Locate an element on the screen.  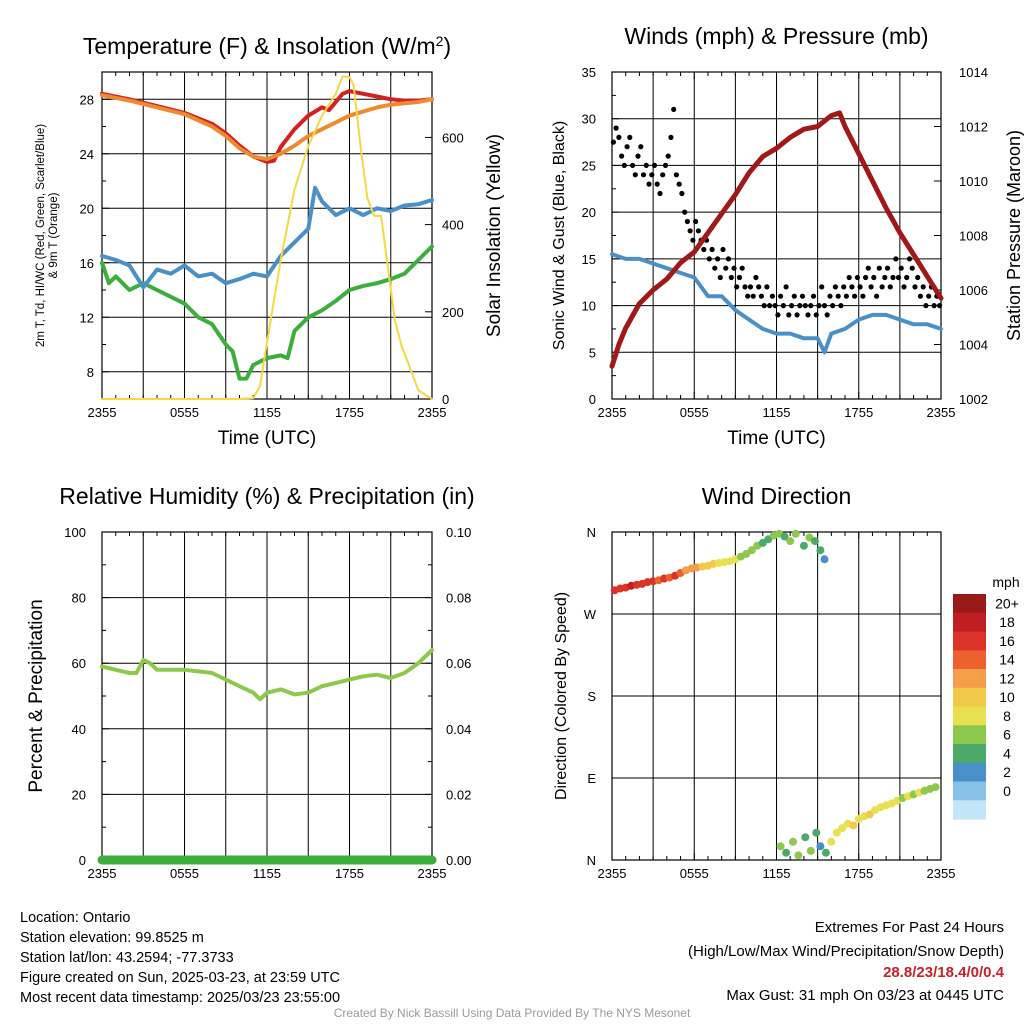
wind-y-tick-label: 0 is located at coordinates (592, 399).